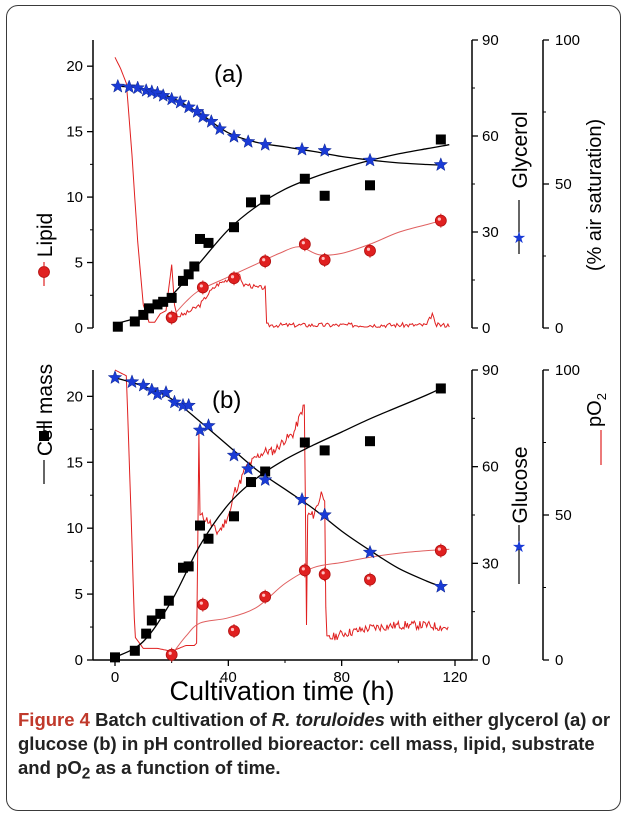 The width and height of the screenshot is (629, 819). What do you see at coordinates (520, 484) in the screenshot?
I see `glucose-axis-title: Glucose` at bounding box center [520, 484].